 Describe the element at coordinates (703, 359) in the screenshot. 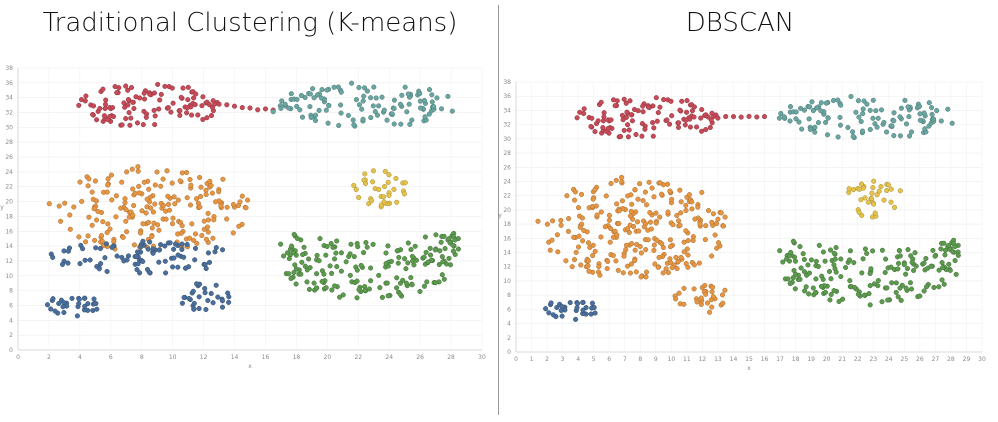

I see `x-tick-label: 12` at that location.